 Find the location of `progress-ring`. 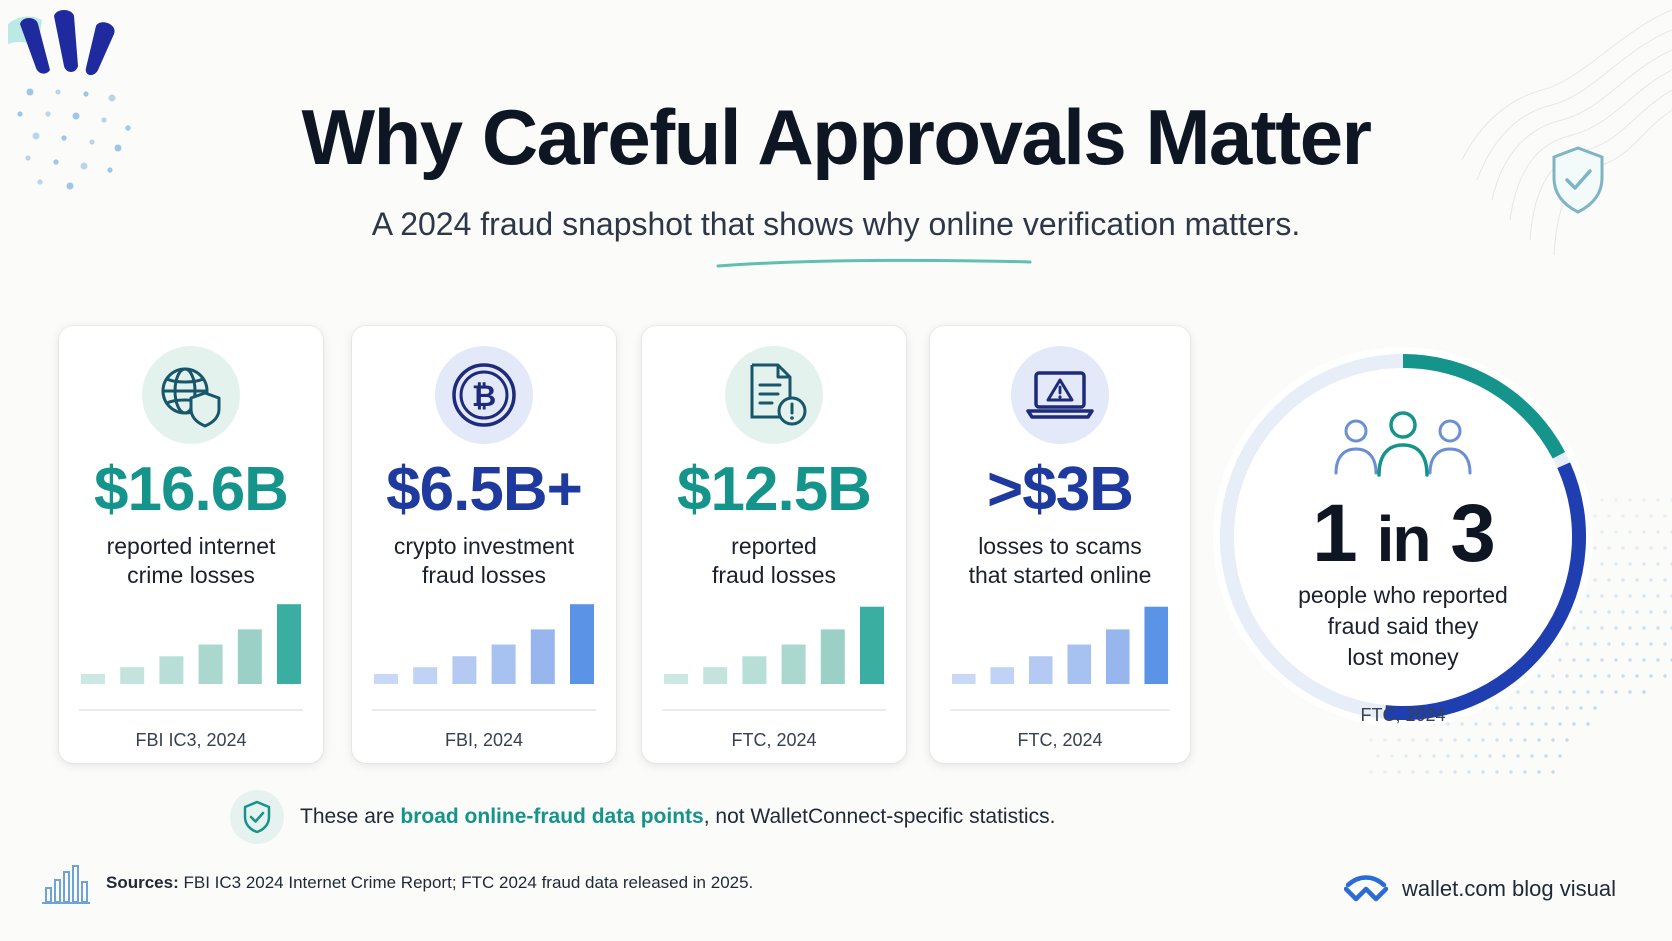

progress-ring is located at coordinates (1403, 537).